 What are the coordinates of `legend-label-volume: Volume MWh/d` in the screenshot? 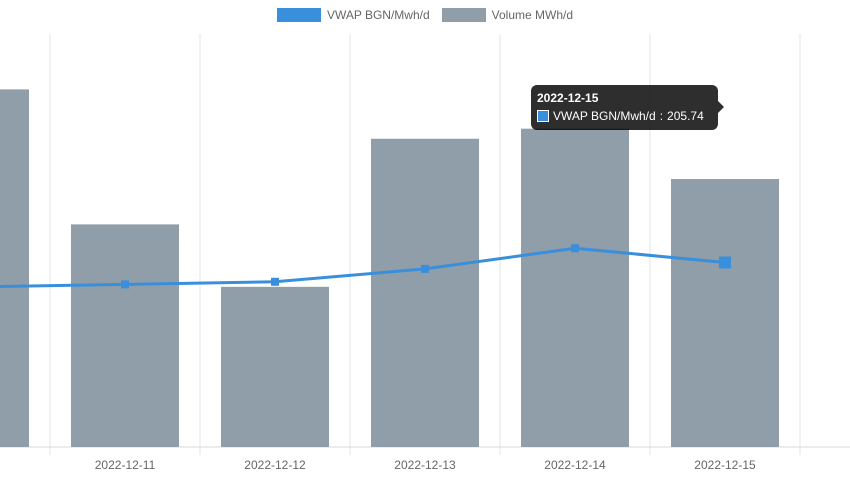 It's located at (532, 15).